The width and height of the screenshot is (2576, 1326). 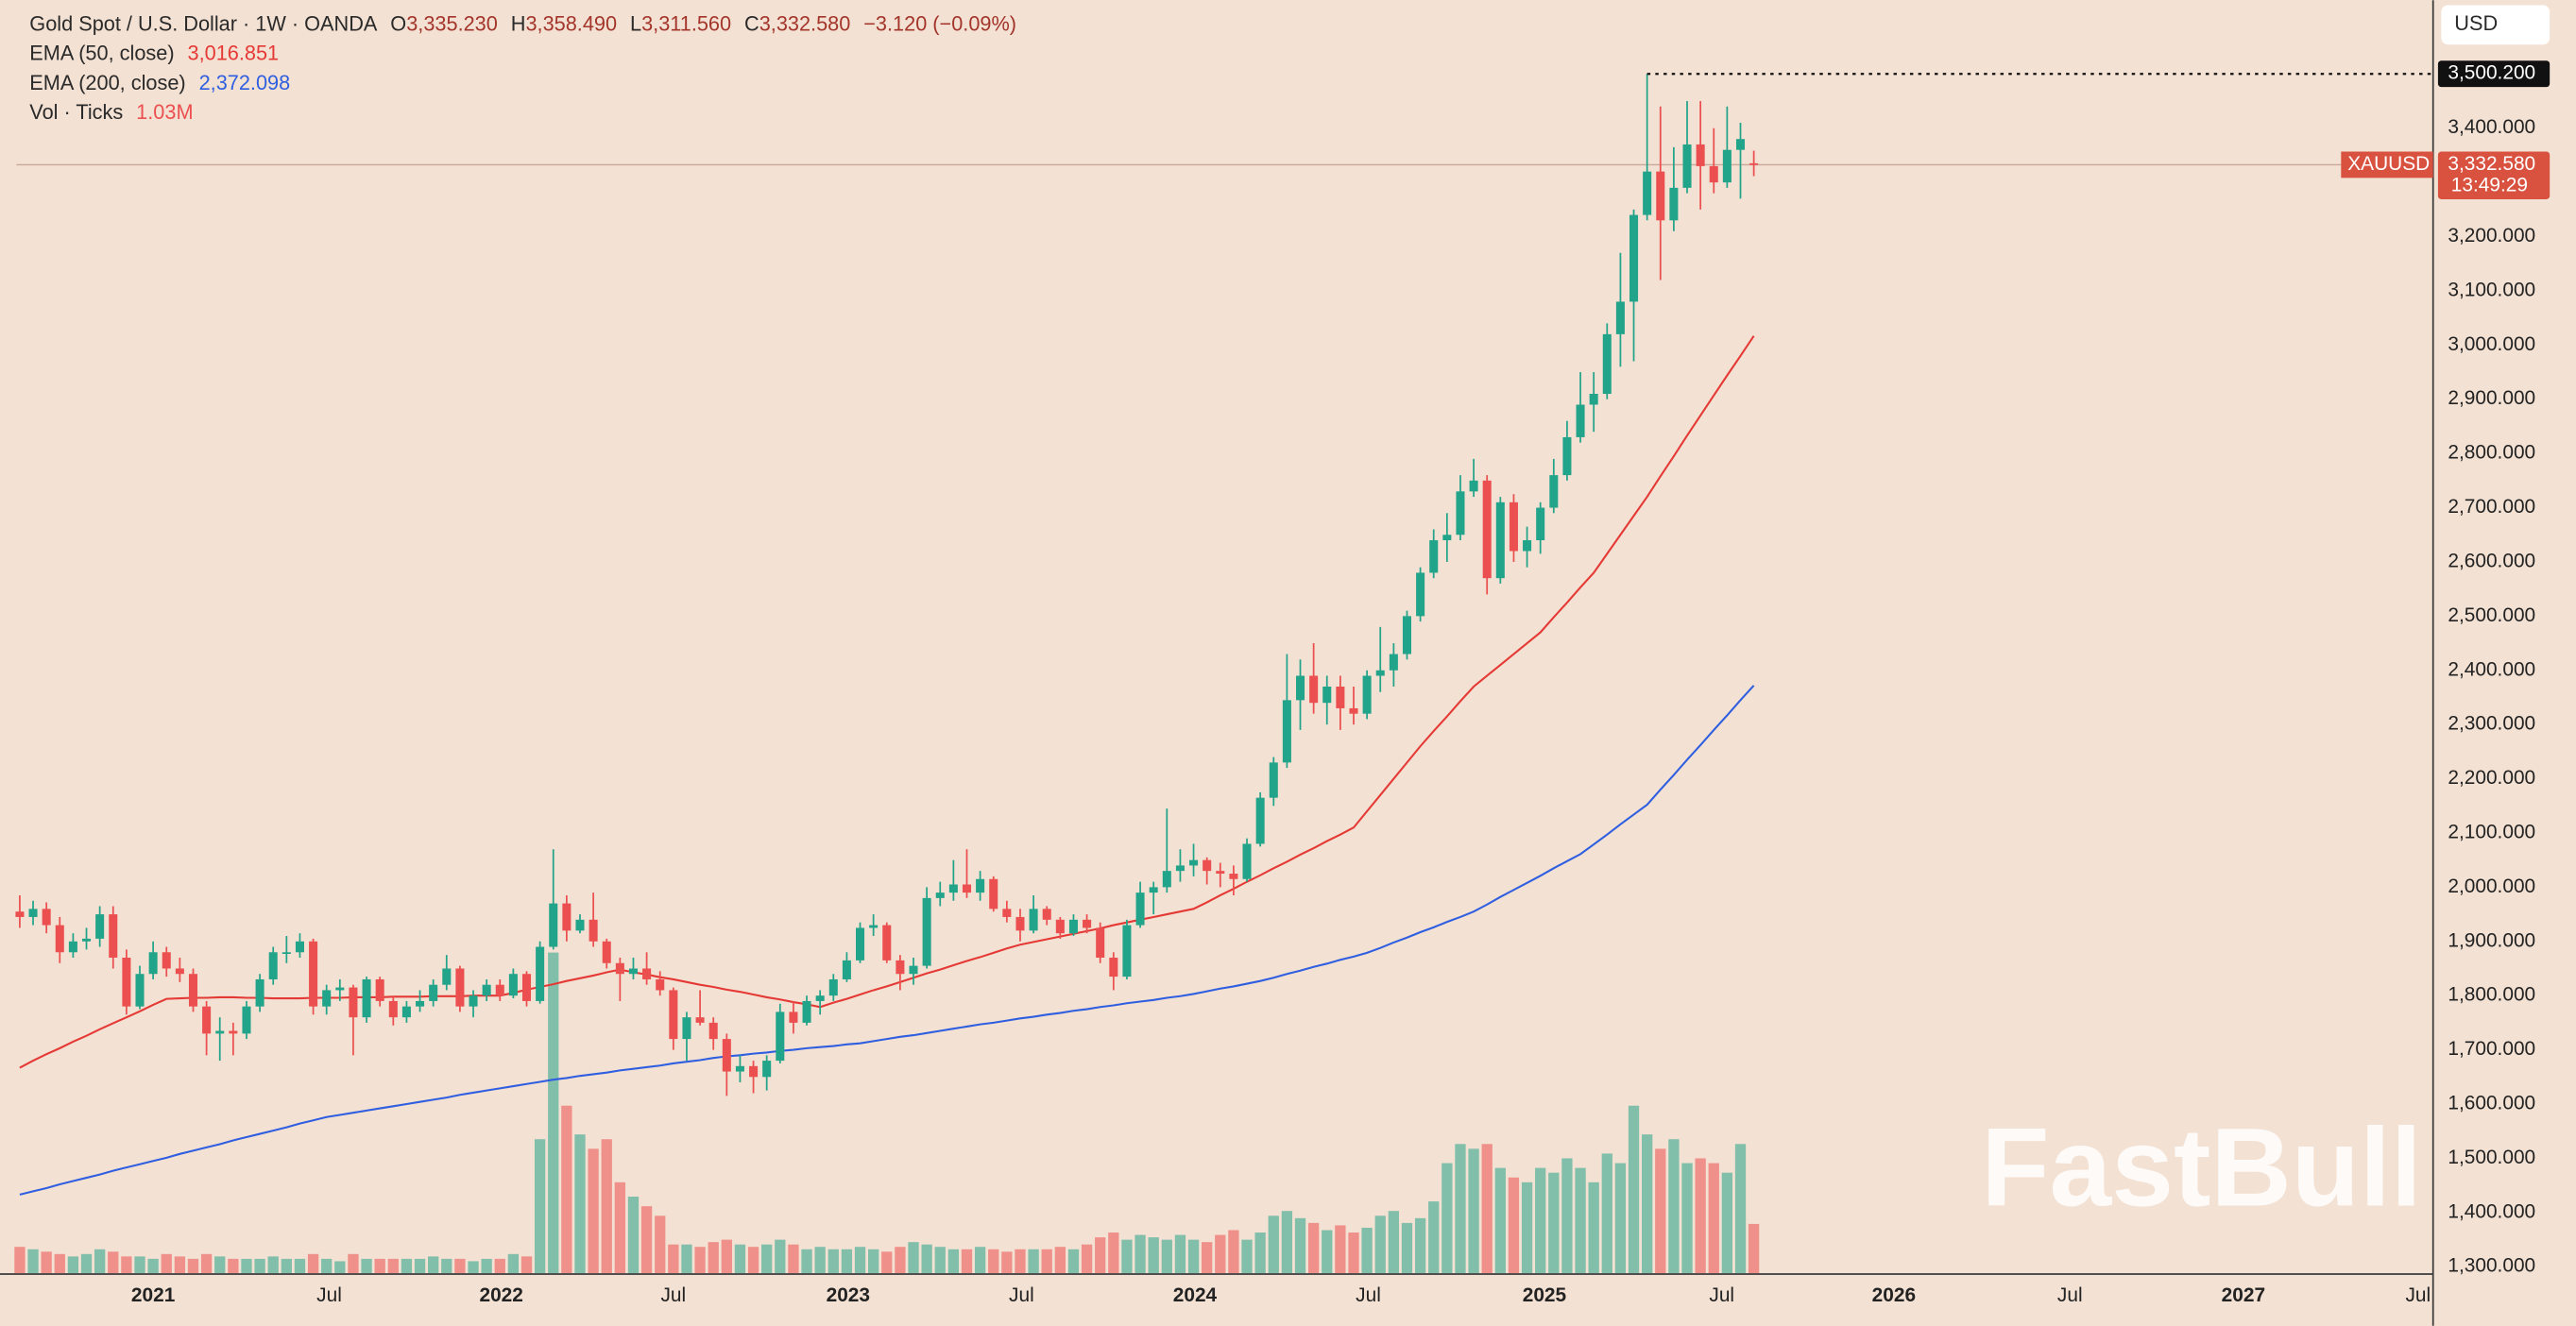 What do you see at coordinates (2476, 23) in the screenshot?
I see `currency-label: USD` at bounding box center [2476, 23].